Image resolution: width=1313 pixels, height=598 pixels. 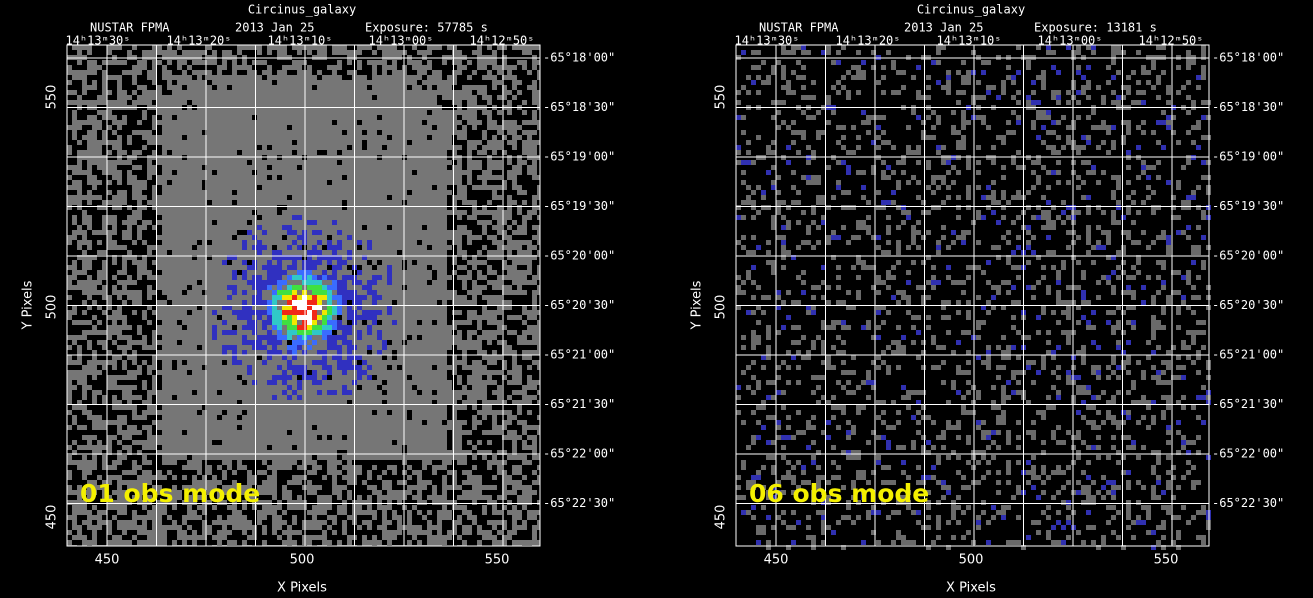 I want to click on ra-label: 14ʰ13ᵐ10ˢ, so click(x=299, y=41).